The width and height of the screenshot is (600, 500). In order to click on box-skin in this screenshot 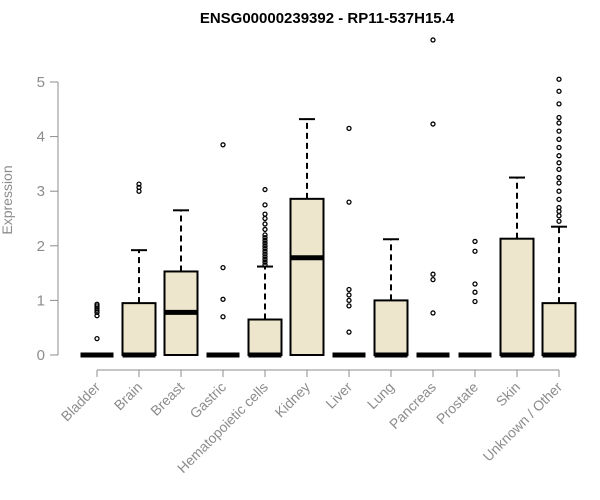, I will do `click(517, 267)`.